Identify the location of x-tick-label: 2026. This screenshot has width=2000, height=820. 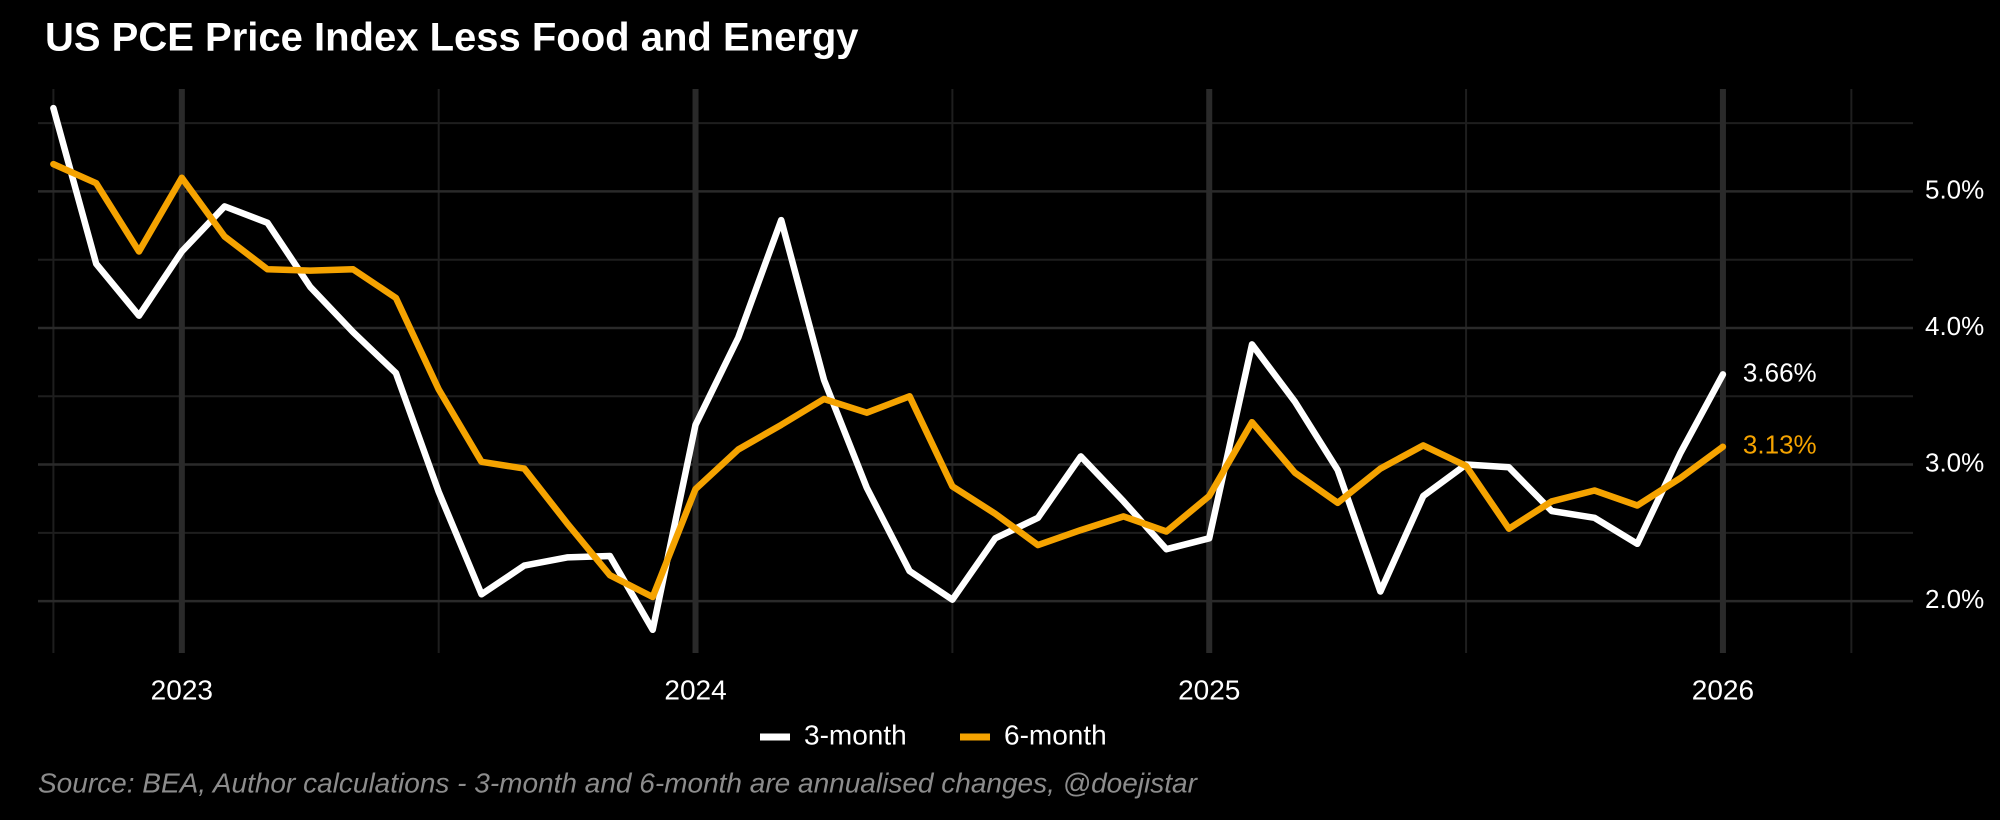
(1723, 689).